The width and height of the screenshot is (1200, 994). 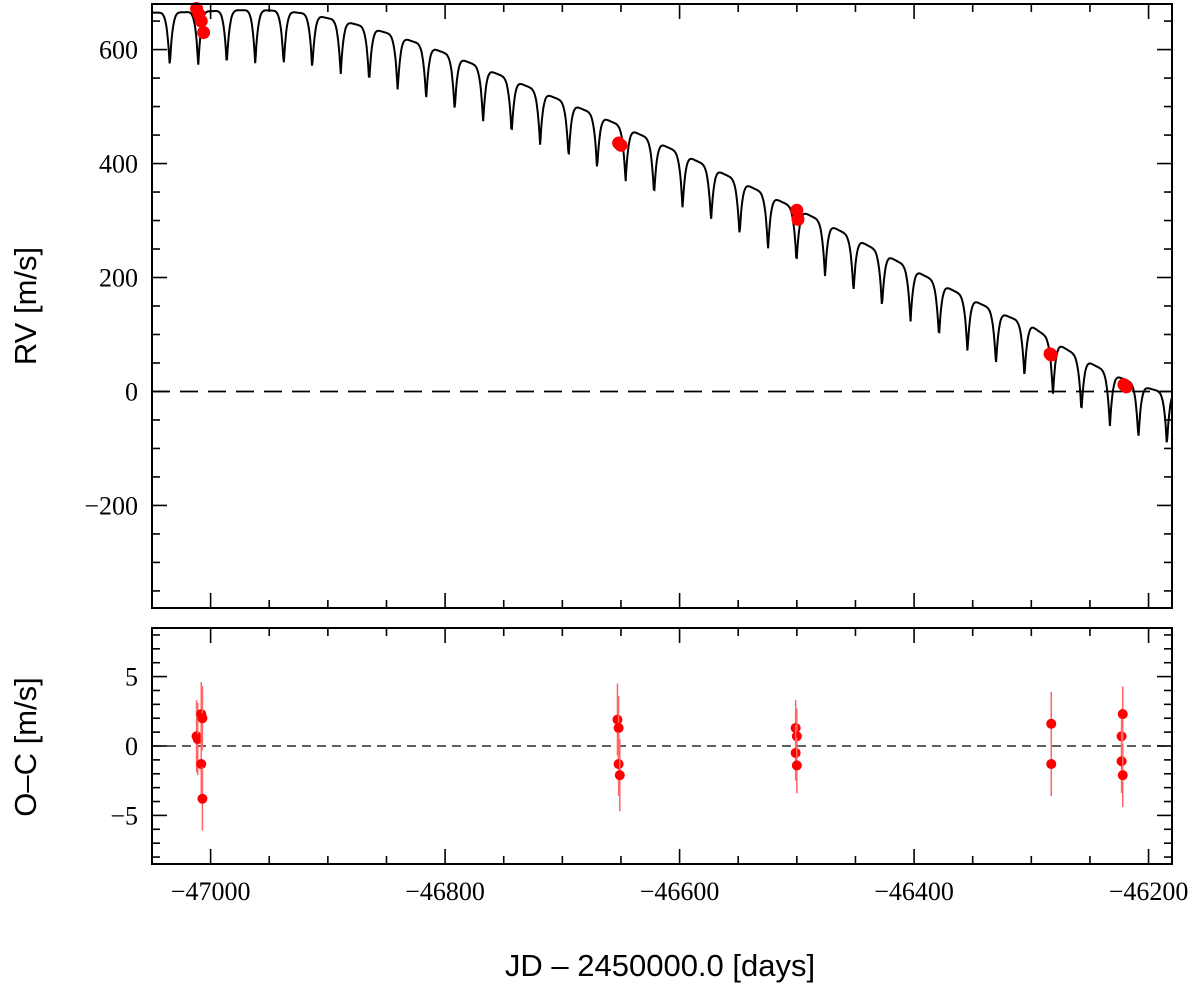 I want to click on x-tick-labels: −47000 −46800 −46600 −46400 −46200, so click(x=680, y=891).